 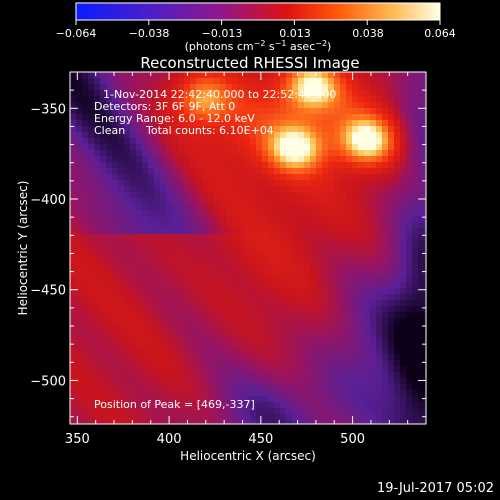 I want to click on x-tick-label: 350, so click(x=77, y=439).